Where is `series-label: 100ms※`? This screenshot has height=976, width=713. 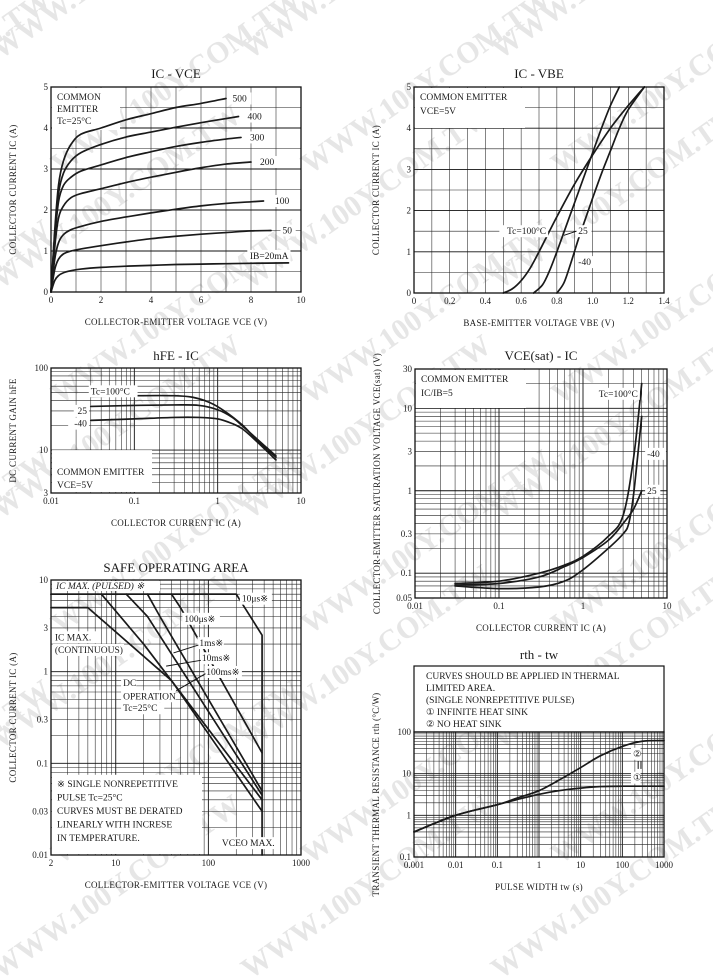
series-label: 100ms※ is located at coordinates (222, 673).